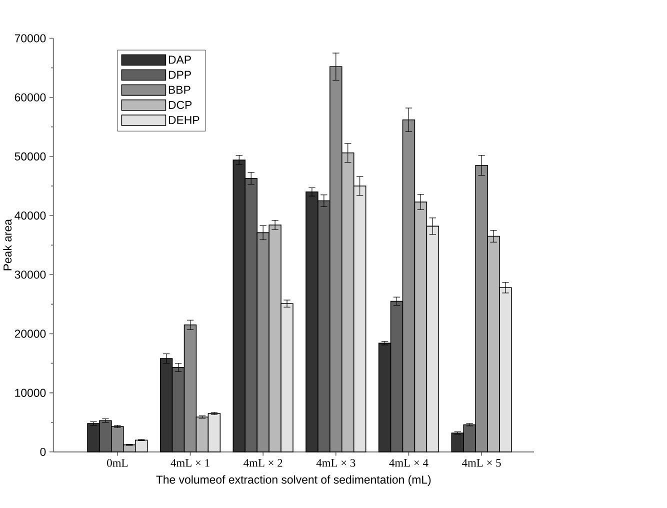  What do you see at coordinates (30, 38) in the screenshot?
I see `y-tick-label: 70000` at bounding box center [30, 38].